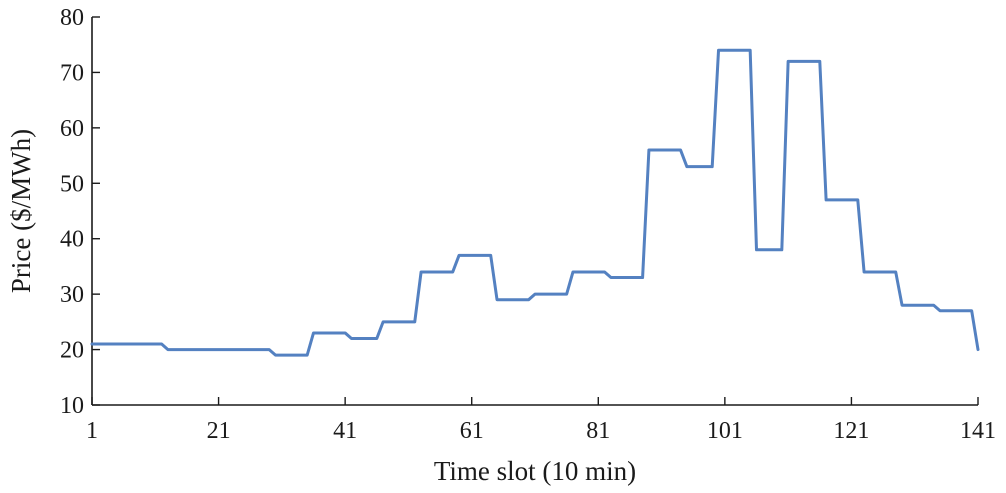 The image size is (1006, 493). What do you see at coordinates (21, 211) in the screenshot?
I see `y-axis-title: Price ($/MWh)` at bounding box center [21, 211].